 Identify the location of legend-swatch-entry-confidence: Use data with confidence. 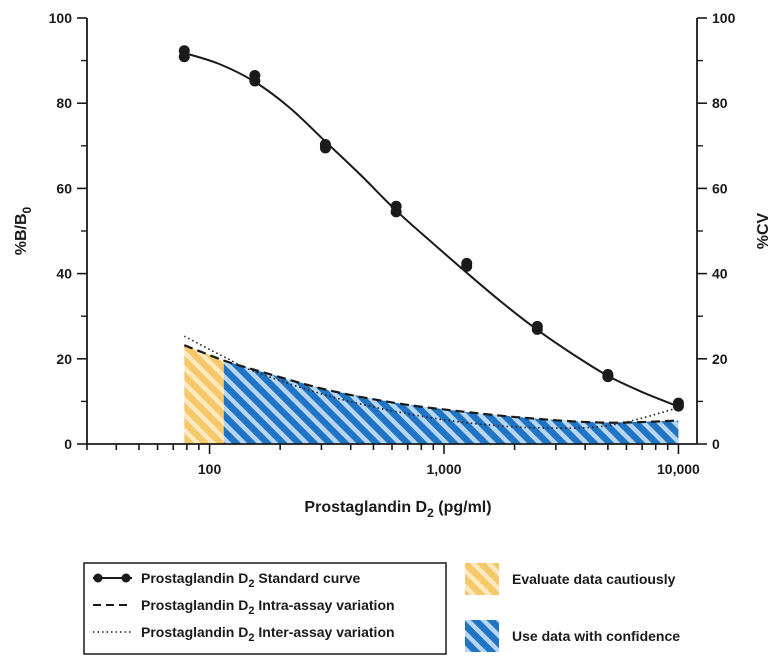
(572, 636).